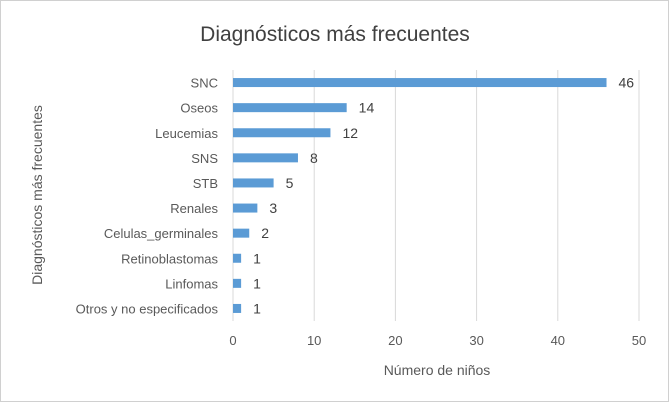  What do you see at coordinates (273, 208) in the screenshot?
I see `data-label: 3` at bounding box center [273, 208].